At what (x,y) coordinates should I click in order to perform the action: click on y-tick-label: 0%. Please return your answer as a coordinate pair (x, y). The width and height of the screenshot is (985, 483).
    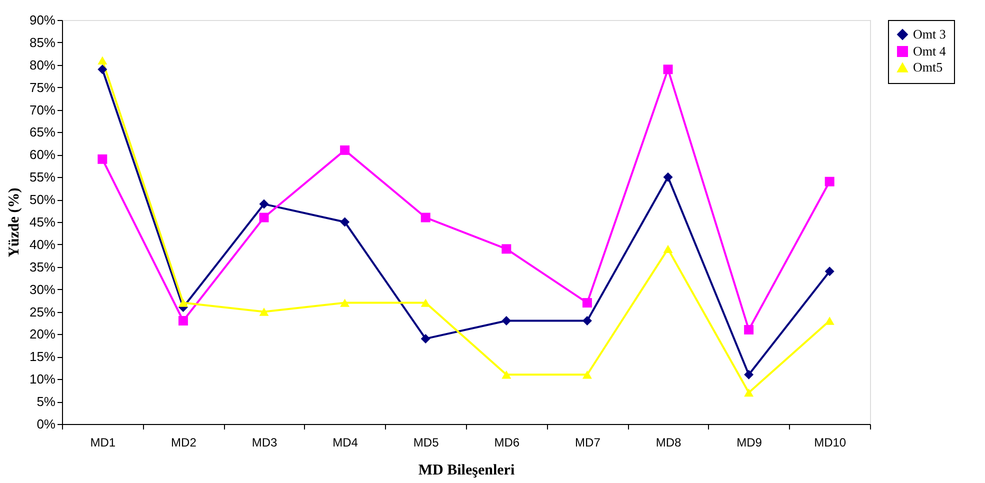
    Looking at the image, I should click on (46, 424).